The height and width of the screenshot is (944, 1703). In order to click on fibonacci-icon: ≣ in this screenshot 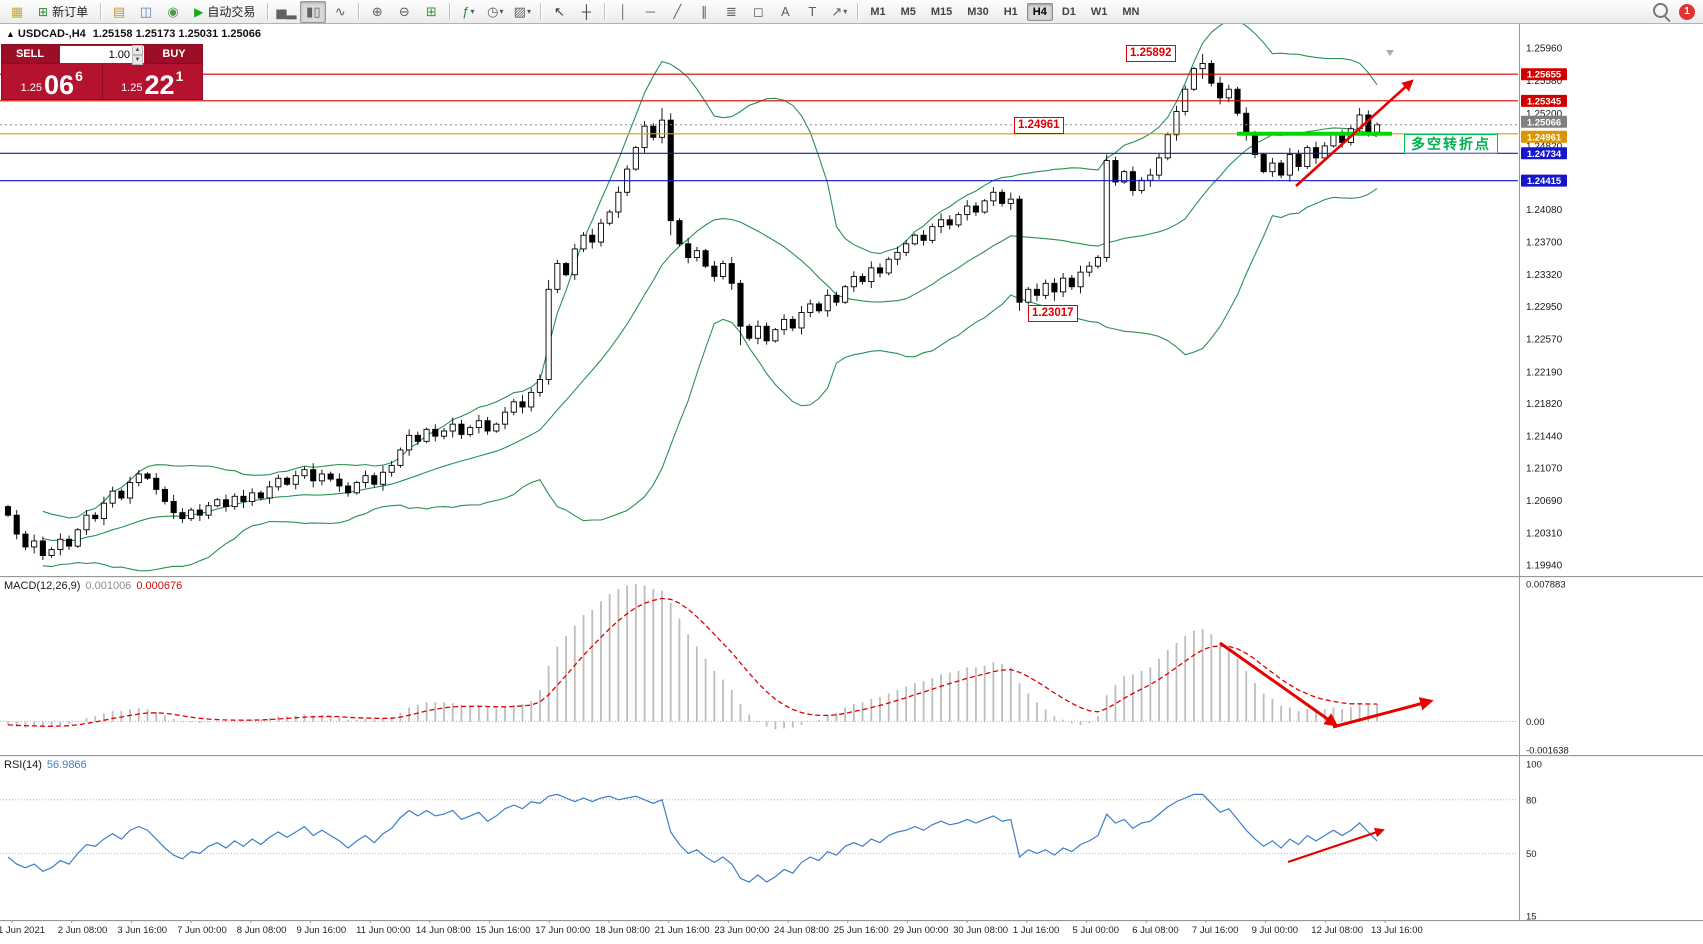, I will do `click(731, 11)`.